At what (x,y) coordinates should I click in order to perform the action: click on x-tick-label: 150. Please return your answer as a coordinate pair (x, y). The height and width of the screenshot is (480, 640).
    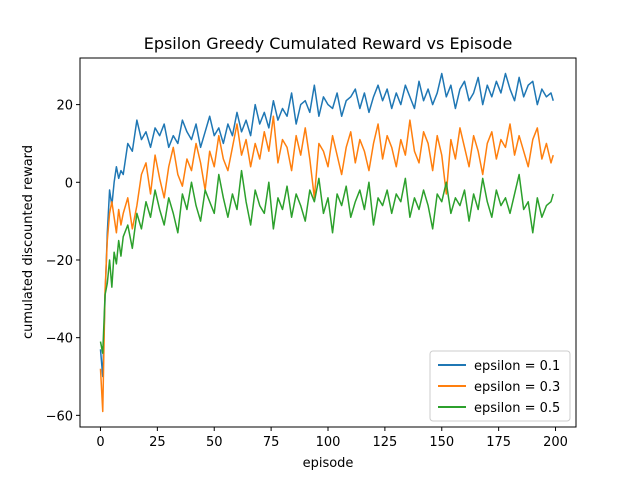
    Looking at the image, I should click on (441, 442).